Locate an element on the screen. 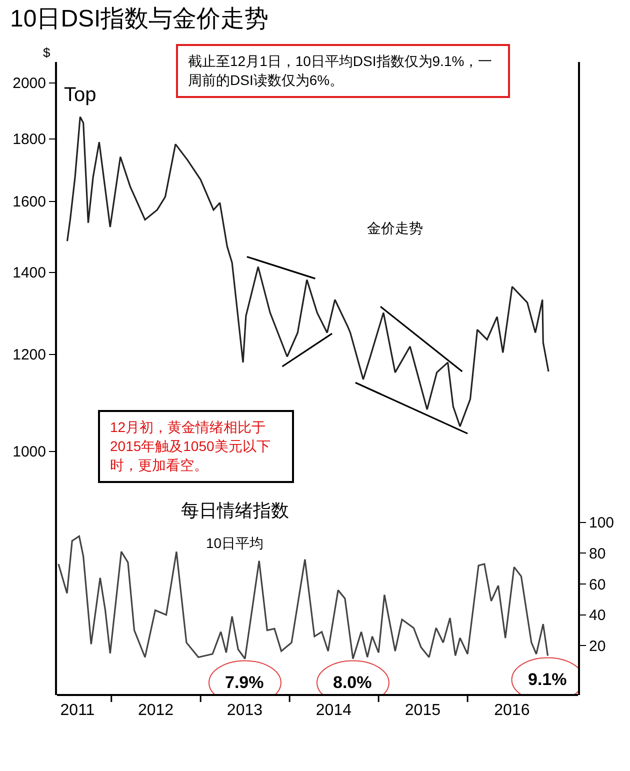  y-tick-label: 20 is located at coordinates (597, 646).